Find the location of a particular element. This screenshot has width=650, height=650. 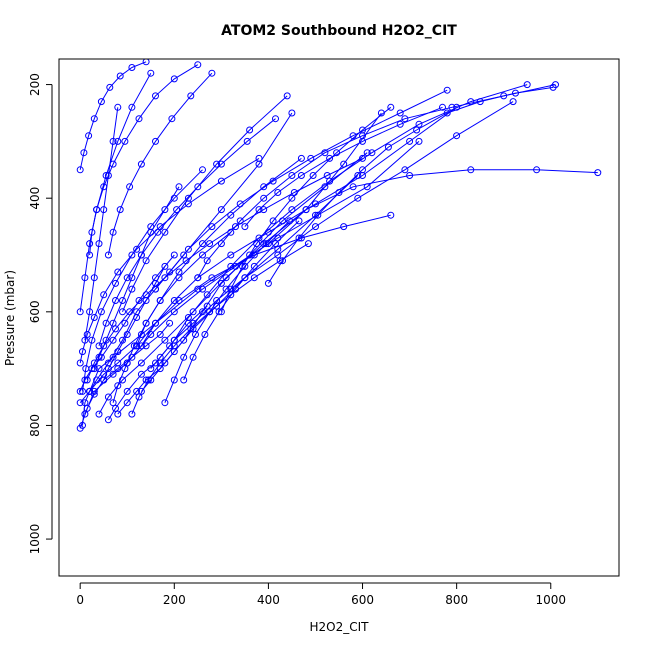

y-axis-label: Pressure (mbar) is located at coordinates (10, 318).